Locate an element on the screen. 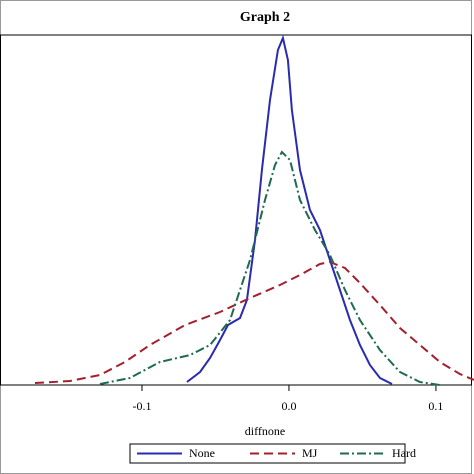 The image size is (474, 474). x-tick-label: -0.1 is located at coordinates (141, 406).